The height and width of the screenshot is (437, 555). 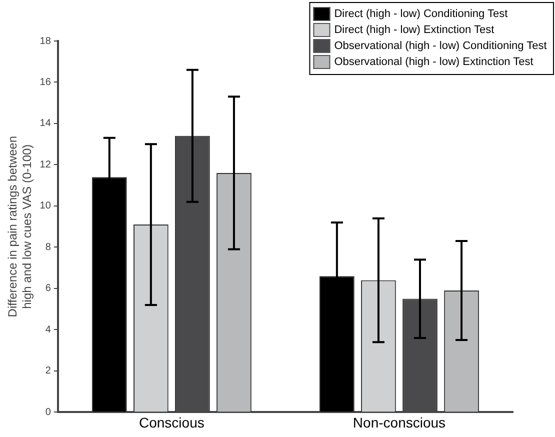 What do you see at coordinates (414, 30) in the screenshot?
I see `legend-label: Direct (high - low) Extinction Test` at bounding box center [414, 30].